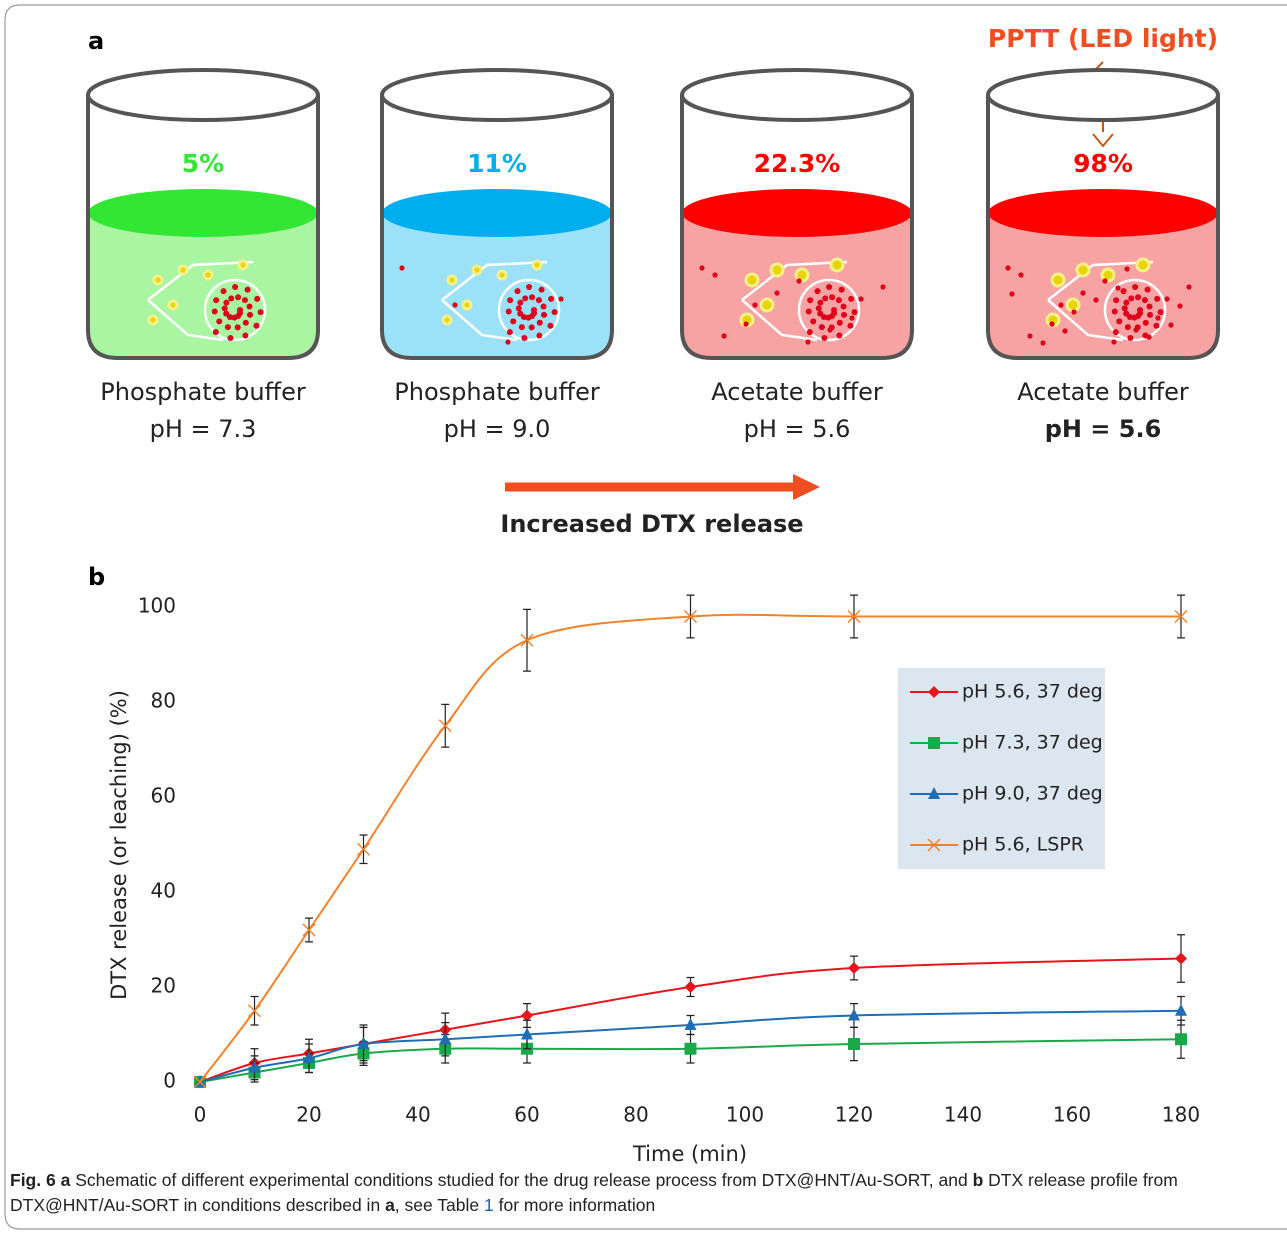 This screenshot has width=1287, height=1234. I want to click on ref: a, so click(390, 1205).